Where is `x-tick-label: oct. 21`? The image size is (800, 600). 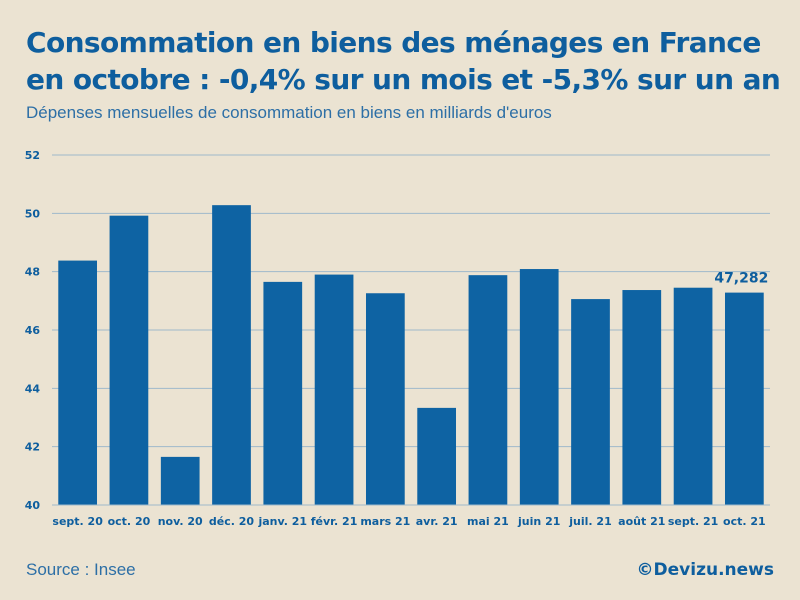
x-tick-label: oct. 21 is located at coordinates (744, 521).